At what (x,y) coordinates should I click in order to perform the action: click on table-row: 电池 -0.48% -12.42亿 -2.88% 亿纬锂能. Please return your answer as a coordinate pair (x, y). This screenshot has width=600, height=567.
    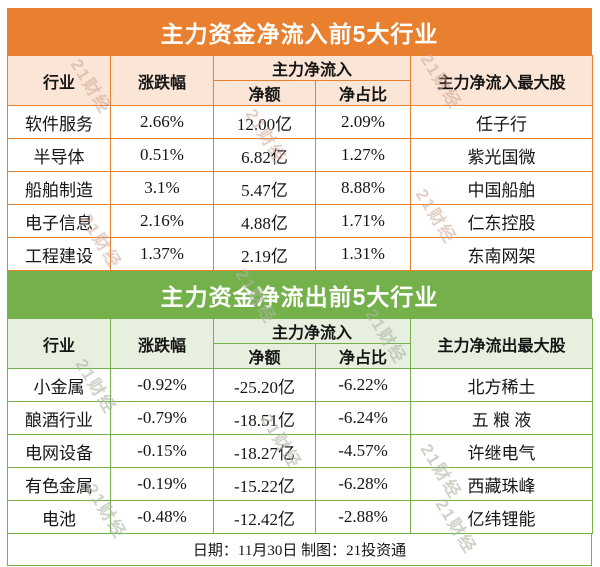
    Looking at the image, I should click on (300, 517).